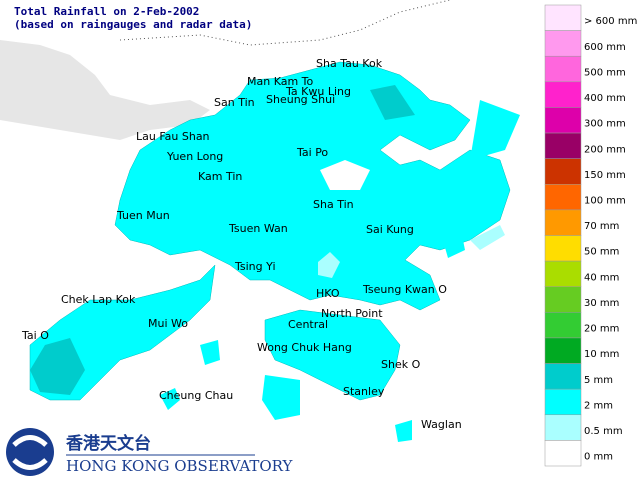 The height and width of the screenshot is (480, 640). What do you see at coordinates (98, 299) in the screenshot?
I see `place-label: Chek Lap Kok` at bounding box center [98, 299].